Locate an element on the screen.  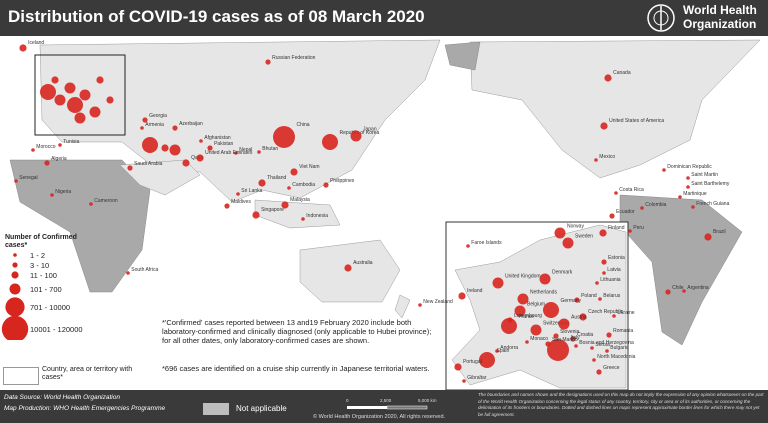
country-label: Bhutan is located at coordinates (270, 149).